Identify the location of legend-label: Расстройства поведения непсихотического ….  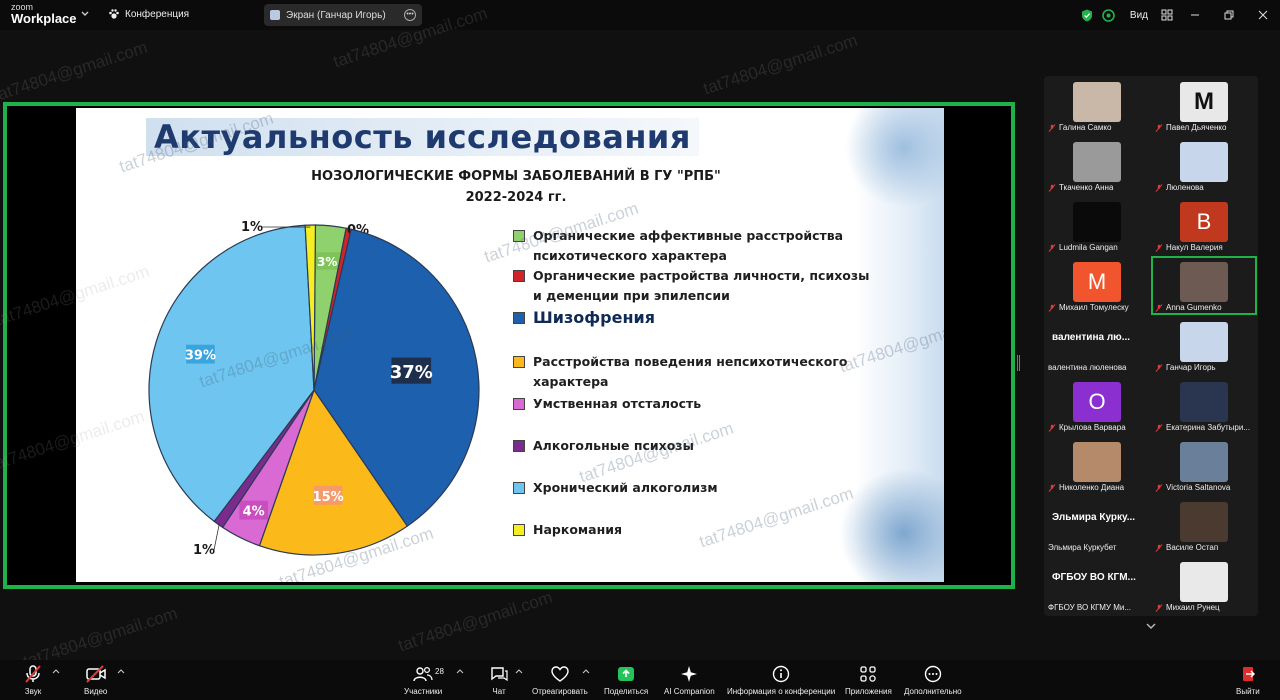
(690, 371).